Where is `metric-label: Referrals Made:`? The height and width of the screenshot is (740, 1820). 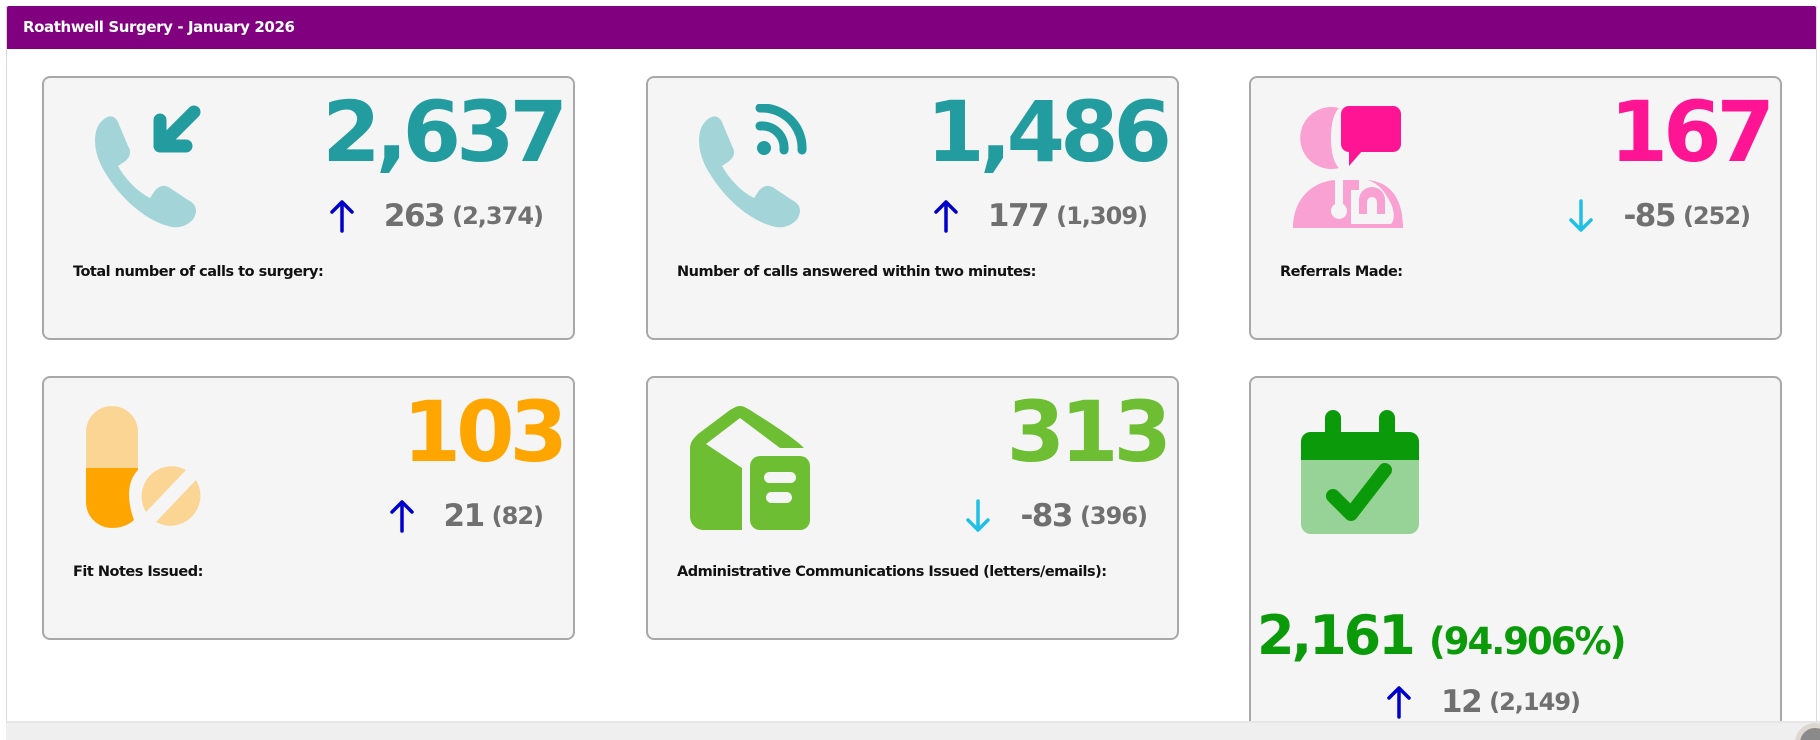 metric-label: Referrals Made: is located at coordinates (1341, 272).